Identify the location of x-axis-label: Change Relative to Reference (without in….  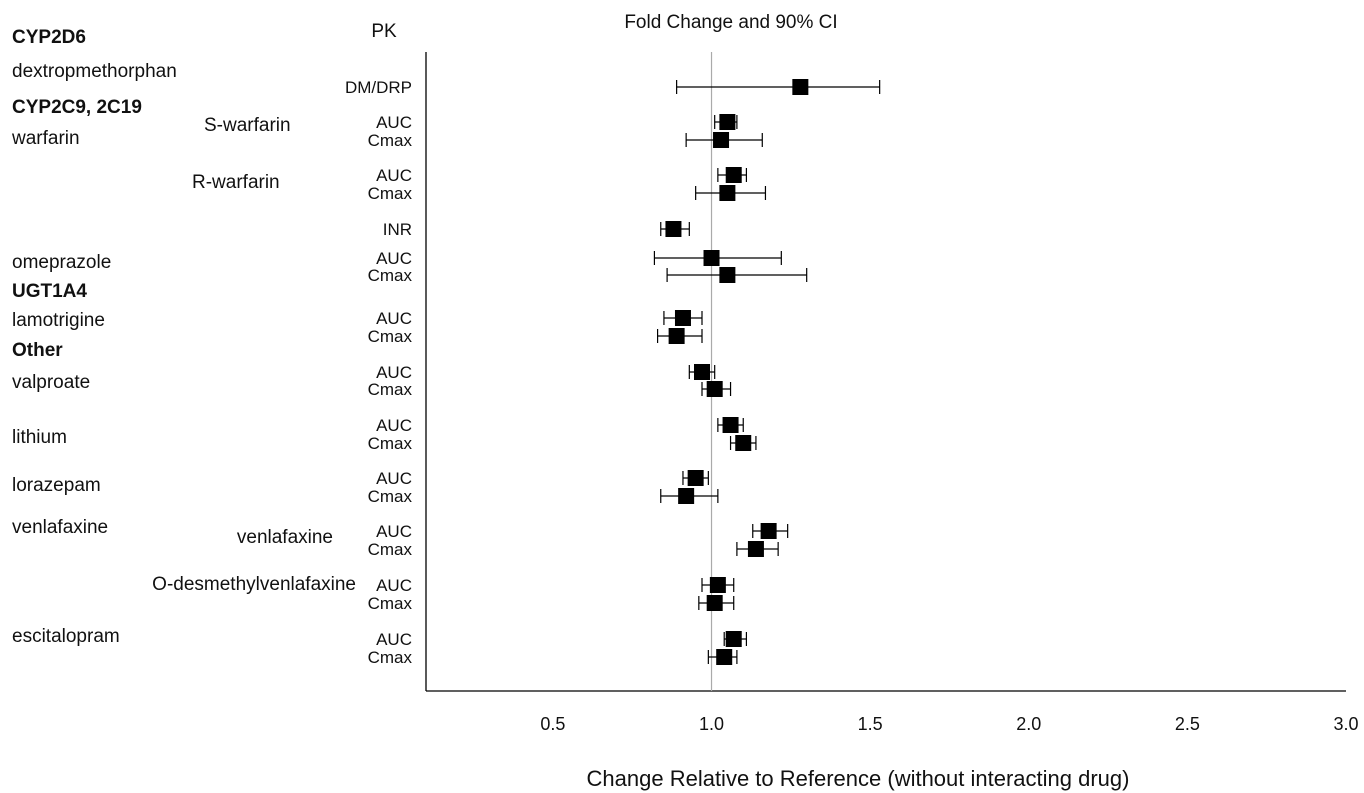
(858, 778).